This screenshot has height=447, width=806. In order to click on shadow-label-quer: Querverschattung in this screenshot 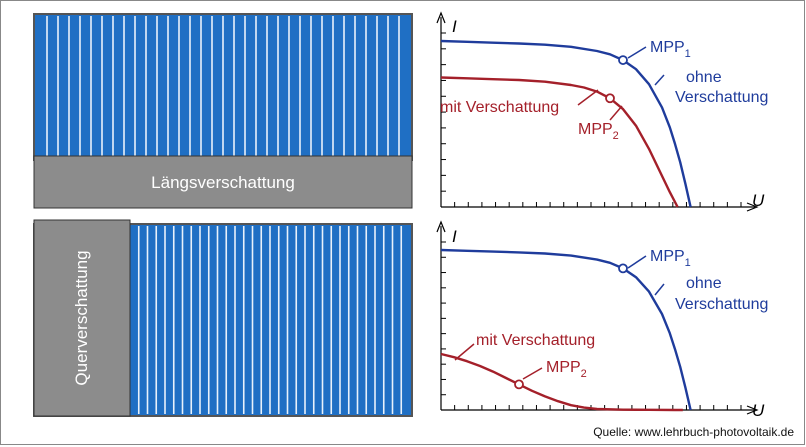, I will do `click(81, 317)`.